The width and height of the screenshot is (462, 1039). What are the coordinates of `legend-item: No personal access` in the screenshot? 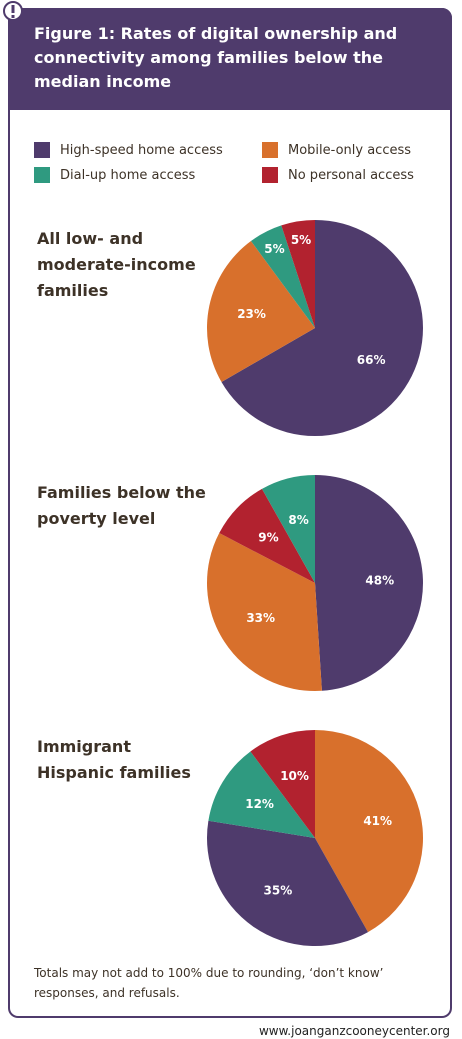 It's located at (338, 175).